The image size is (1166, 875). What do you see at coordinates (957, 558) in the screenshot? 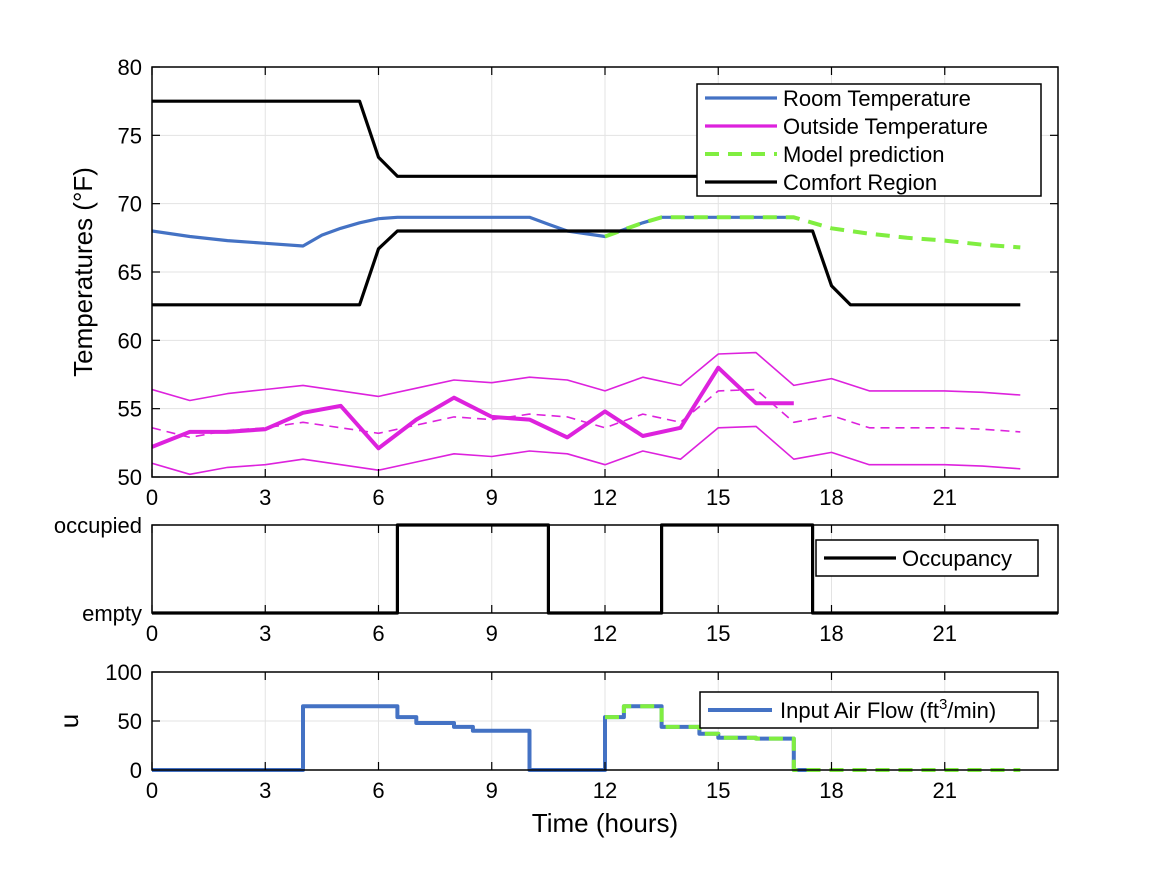
I see `legend-label: Occupancy` at bounding box center [957, 558].